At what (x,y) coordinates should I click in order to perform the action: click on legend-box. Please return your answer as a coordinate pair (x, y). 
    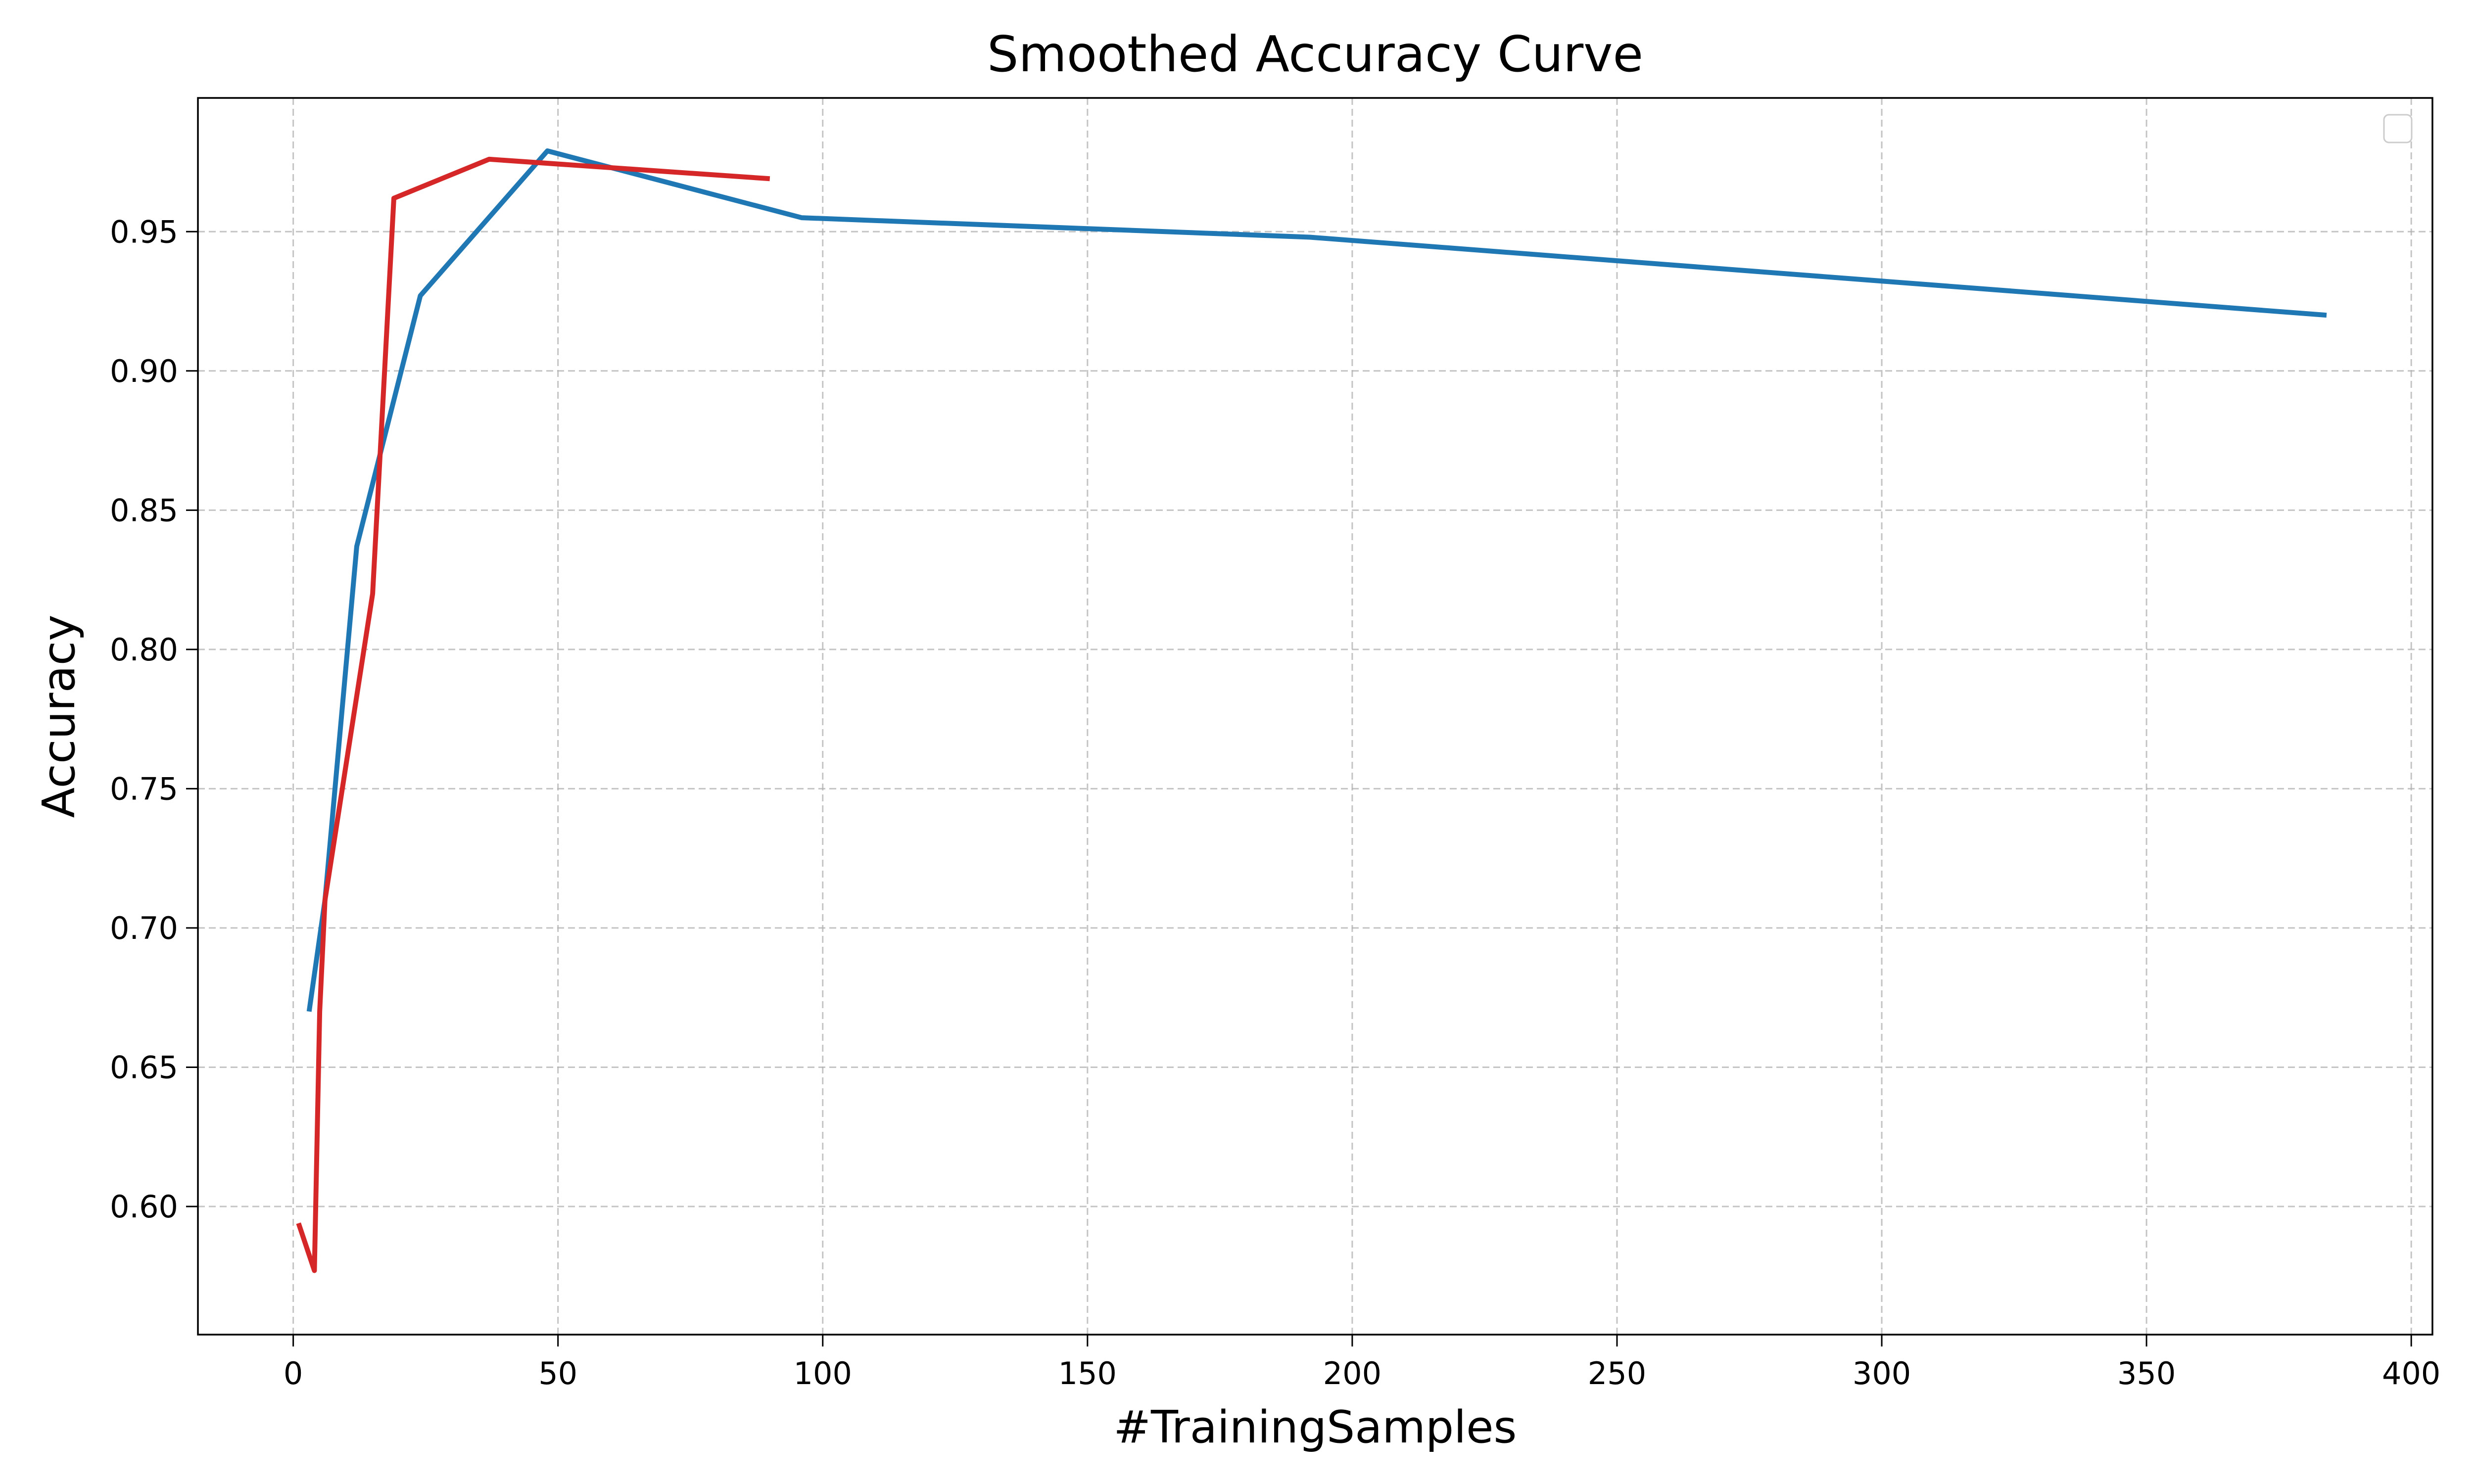
    Looking at the image, I should click on (2398, 128).